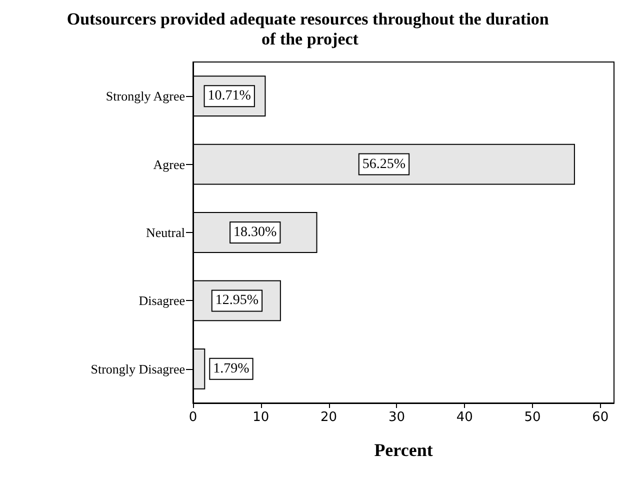  I want to click on x-tick-label: 30, so click(396, 417).